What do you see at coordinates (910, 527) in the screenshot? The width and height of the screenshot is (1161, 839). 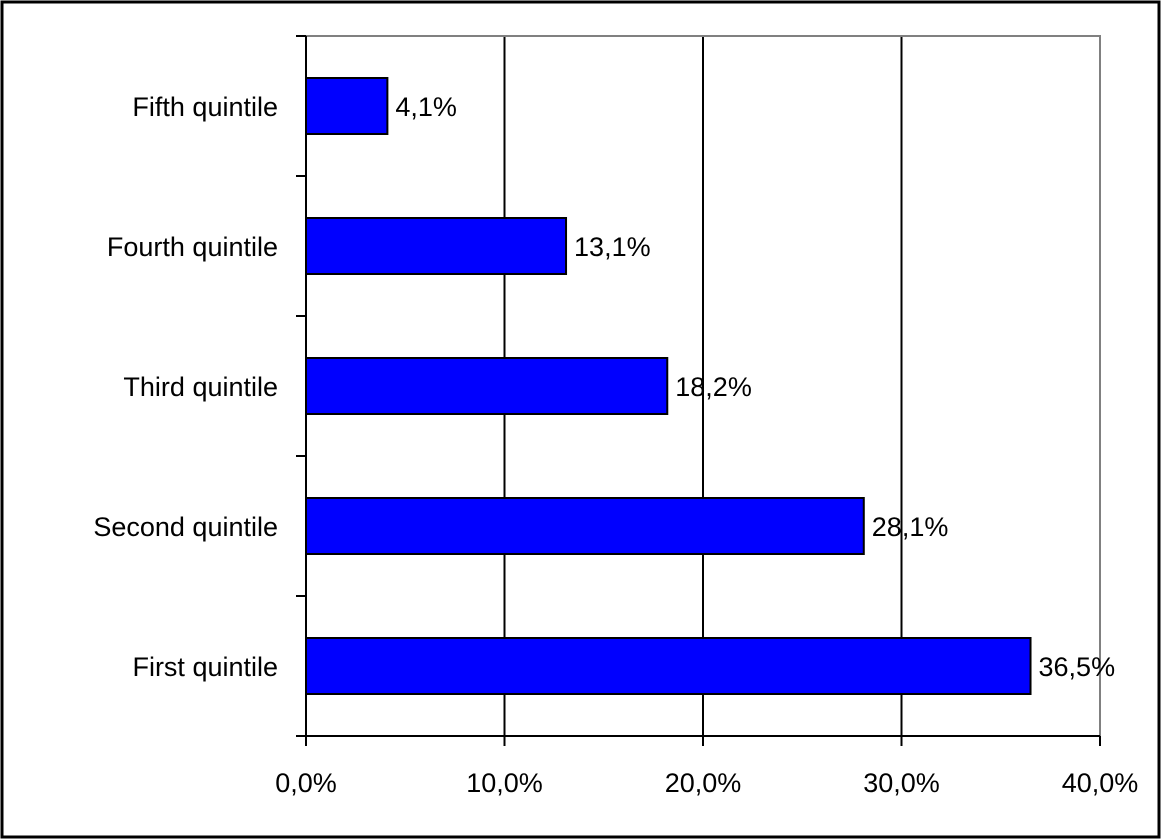 I see `data-label-3: 28,1%` at bounding box center [910, 527].